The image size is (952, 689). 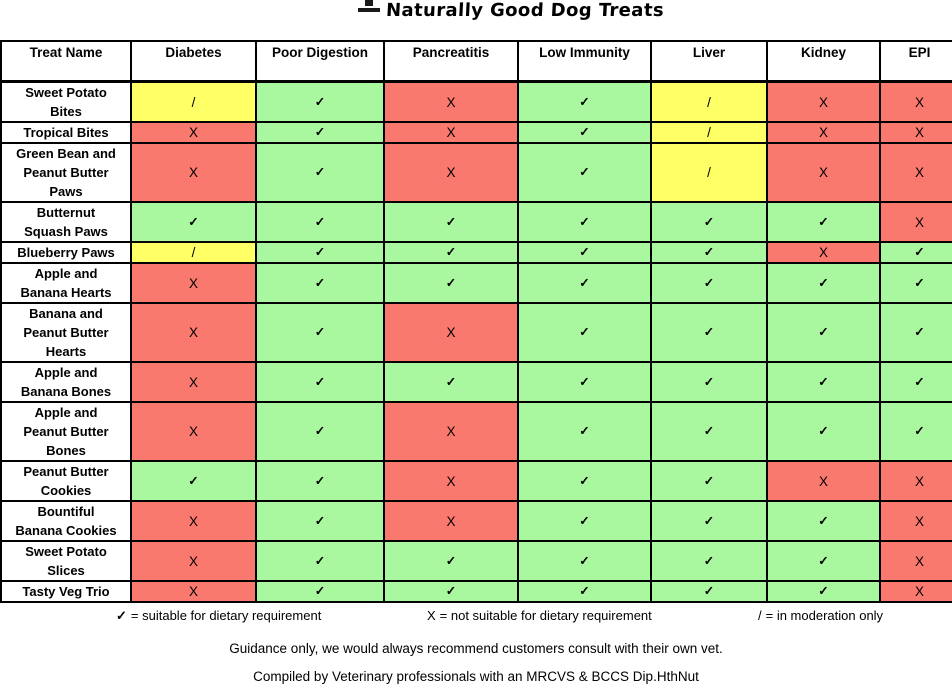 I want to click on legend-item: / = in moderation only, so click(x=820, y=615).